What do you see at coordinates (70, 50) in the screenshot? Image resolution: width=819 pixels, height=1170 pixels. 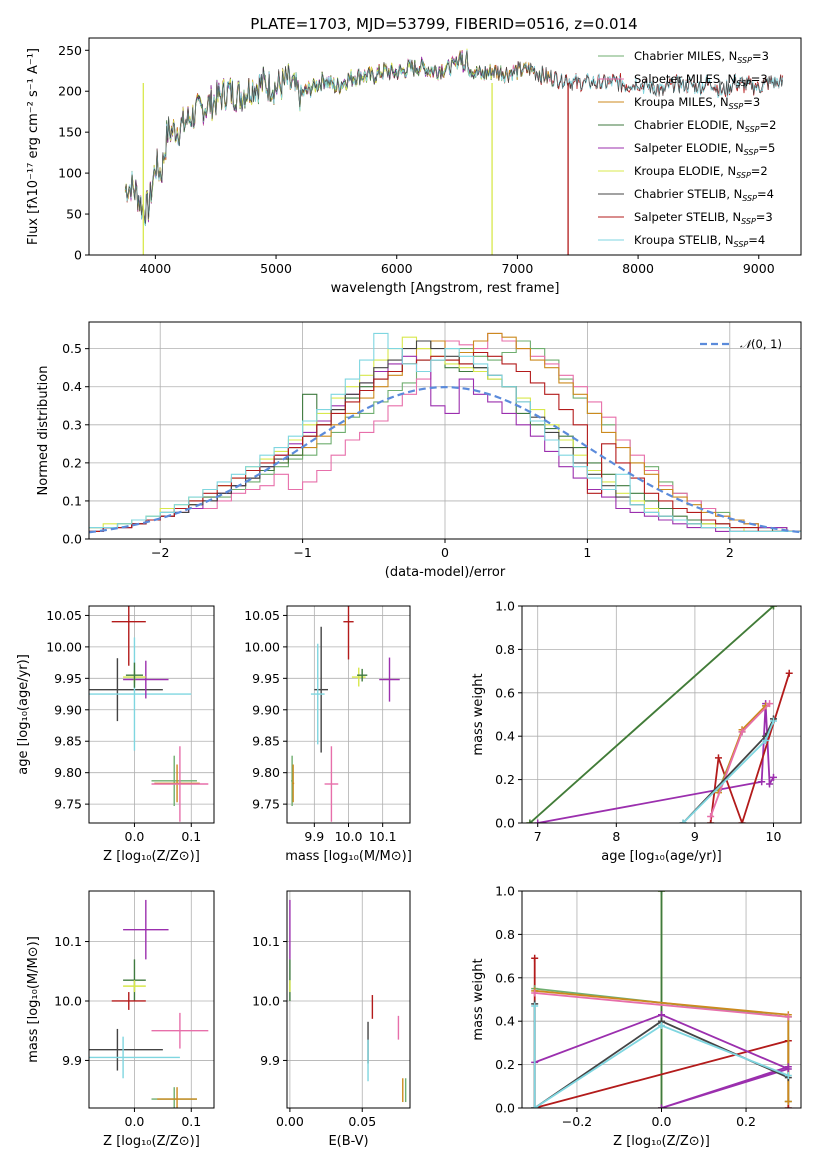 I see `y-tick-label: 250` at bounding box center [70, 50].